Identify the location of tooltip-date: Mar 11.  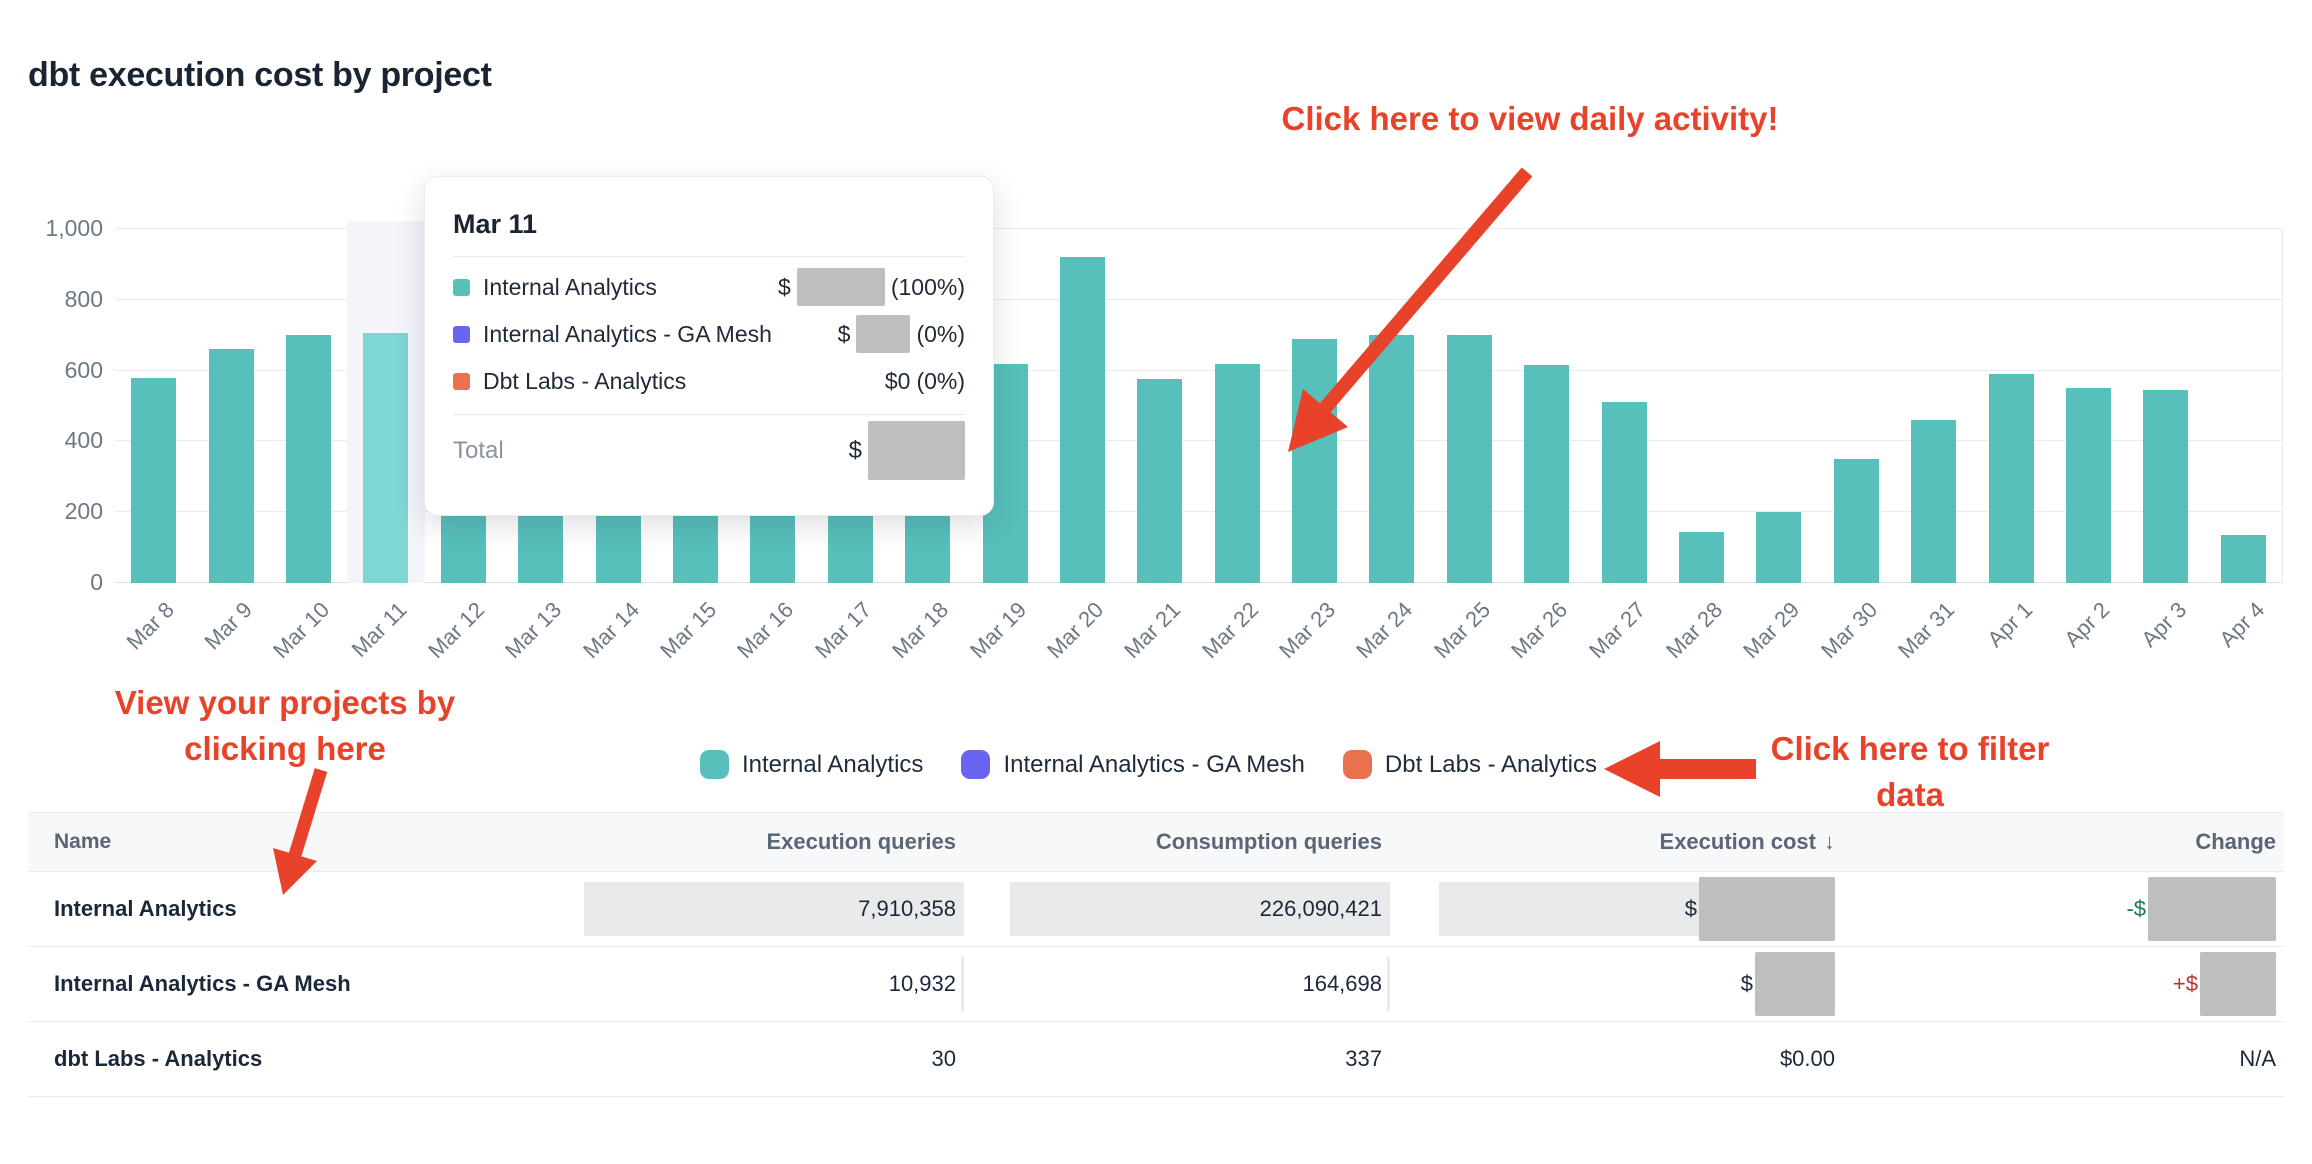
(495, 224).